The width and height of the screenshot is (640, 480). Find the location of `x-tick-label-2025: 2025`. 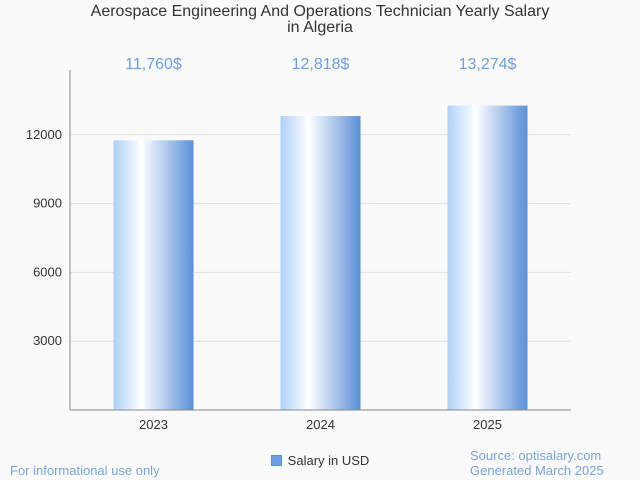

x-tick-label-2025: 2025 is located at coordinates (487, 424).